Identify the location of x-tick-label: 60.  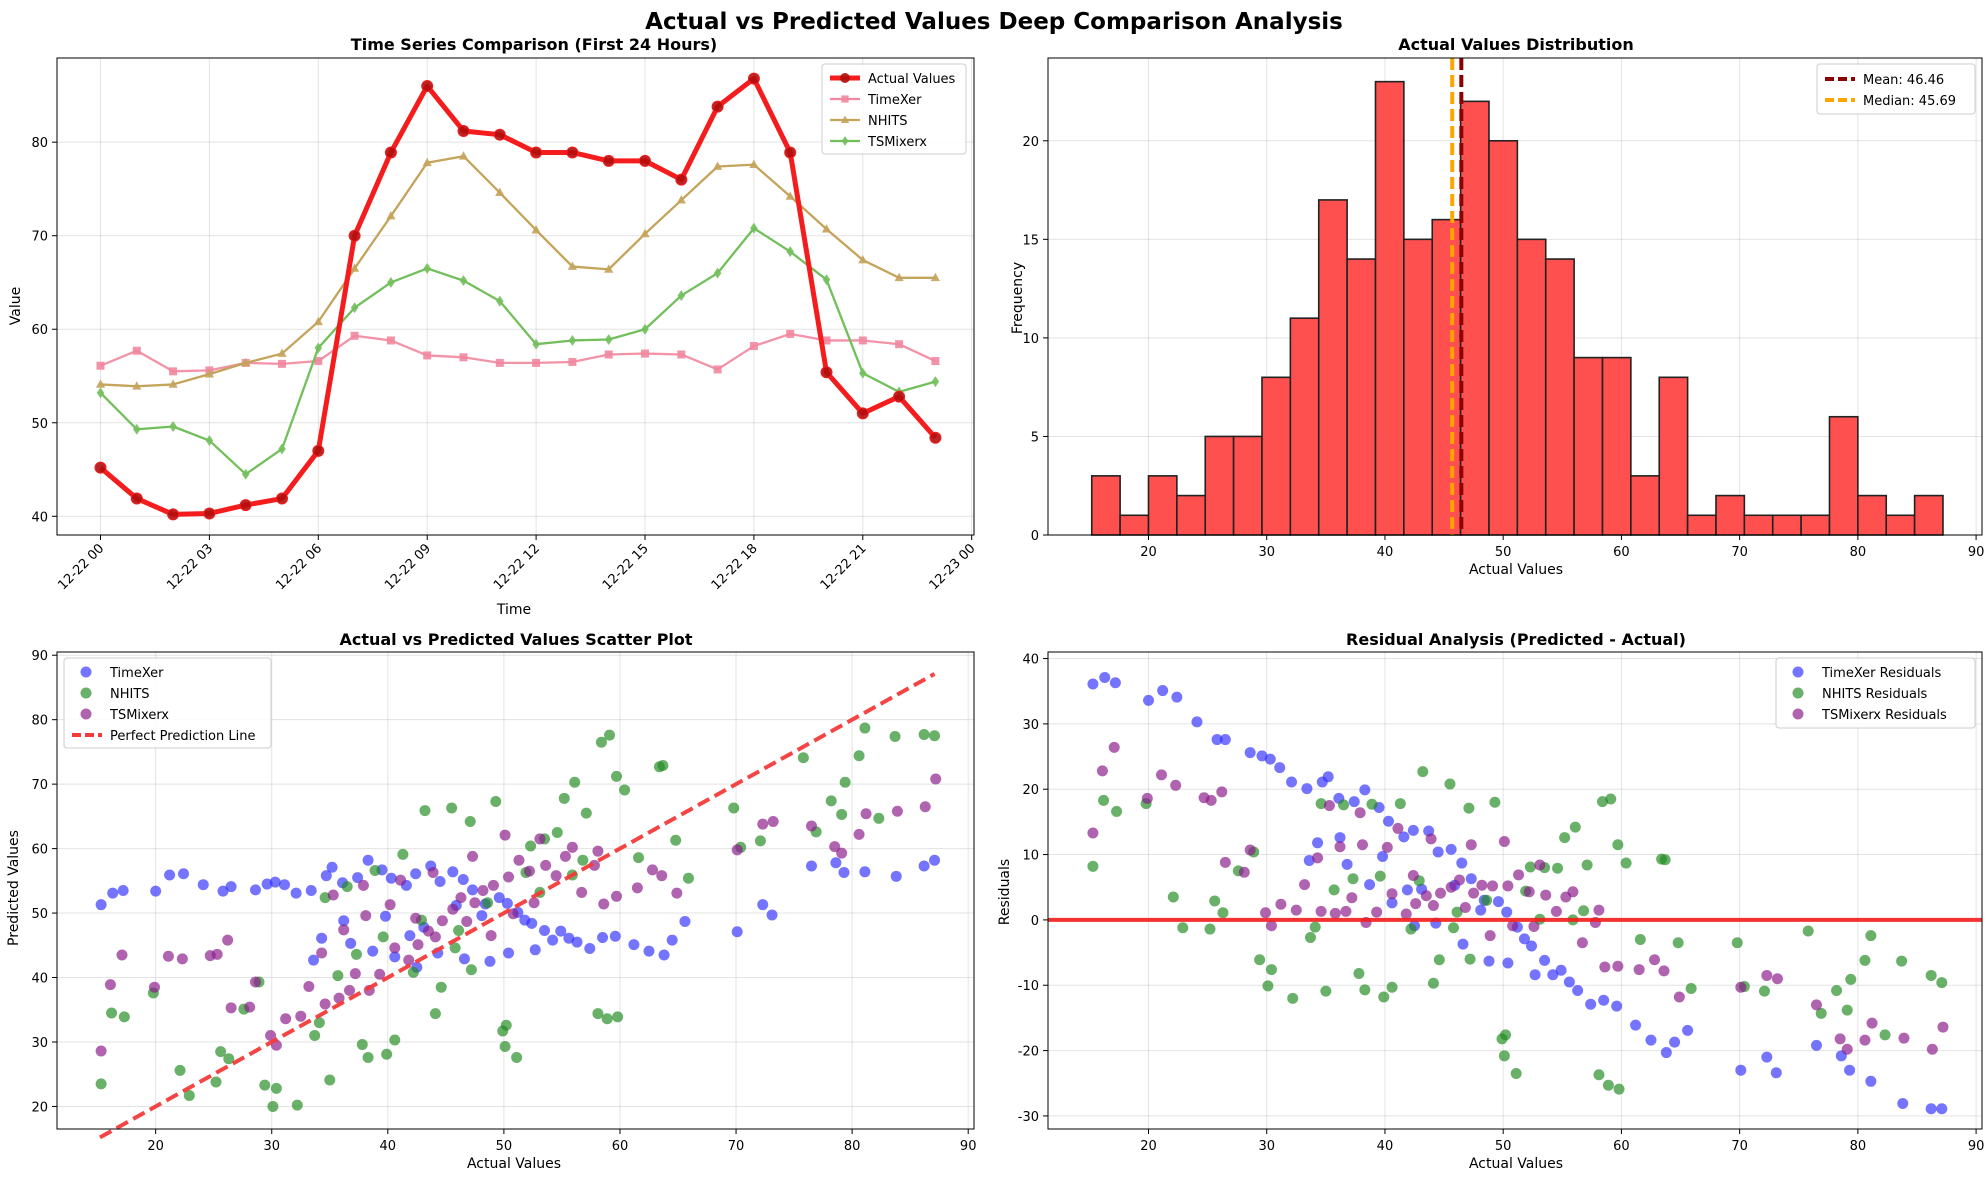
(1621, 552).